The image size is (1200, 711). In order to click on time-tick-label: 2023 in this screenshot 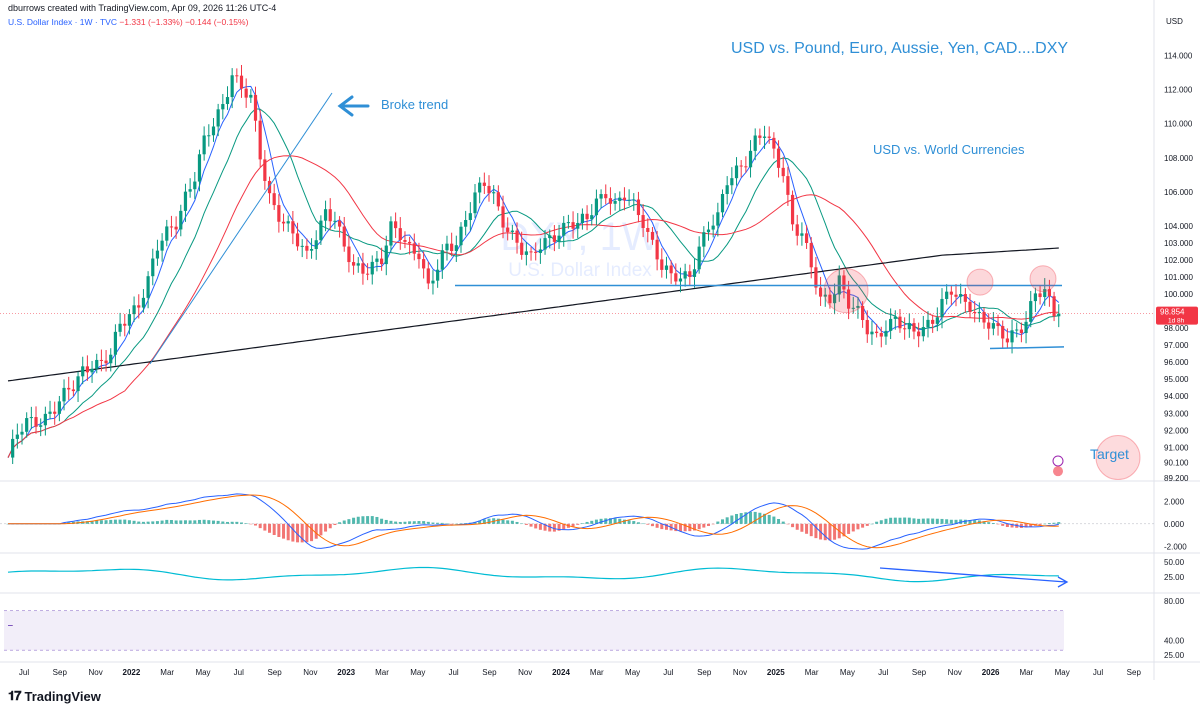, I will do `click(346, 672)`.